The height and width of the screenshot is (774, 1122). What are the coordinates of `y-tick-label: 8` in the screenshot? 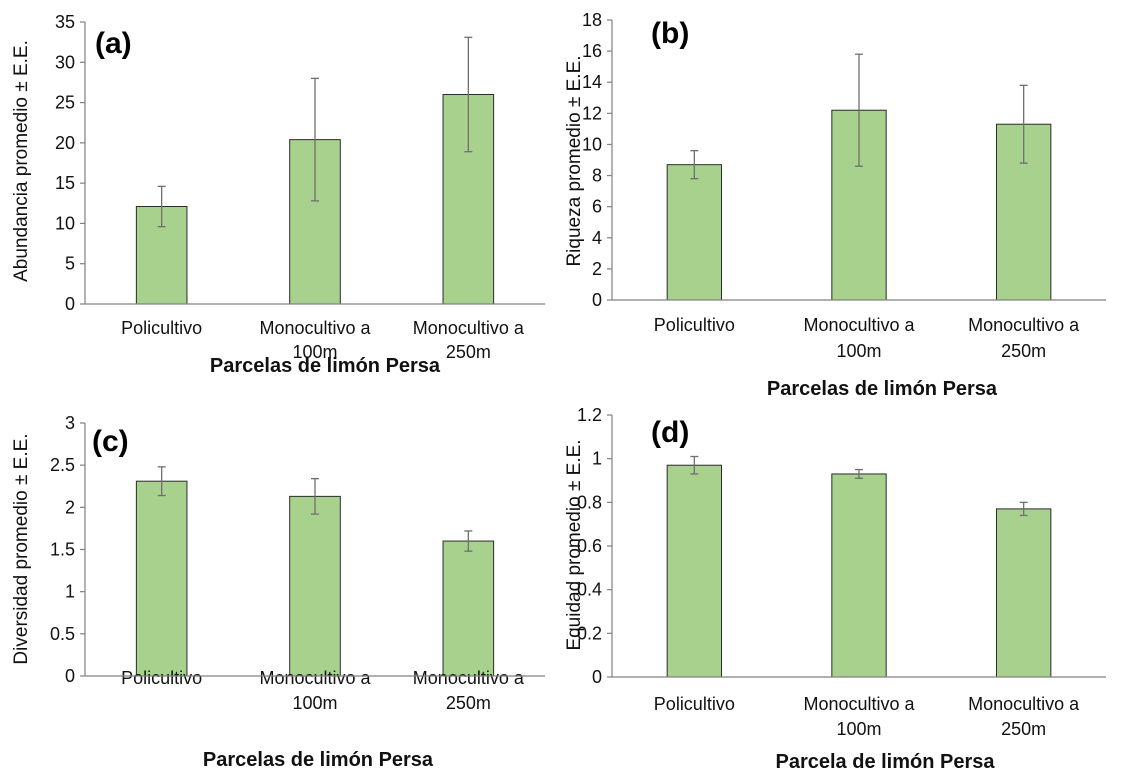 It's located at (597, 176).